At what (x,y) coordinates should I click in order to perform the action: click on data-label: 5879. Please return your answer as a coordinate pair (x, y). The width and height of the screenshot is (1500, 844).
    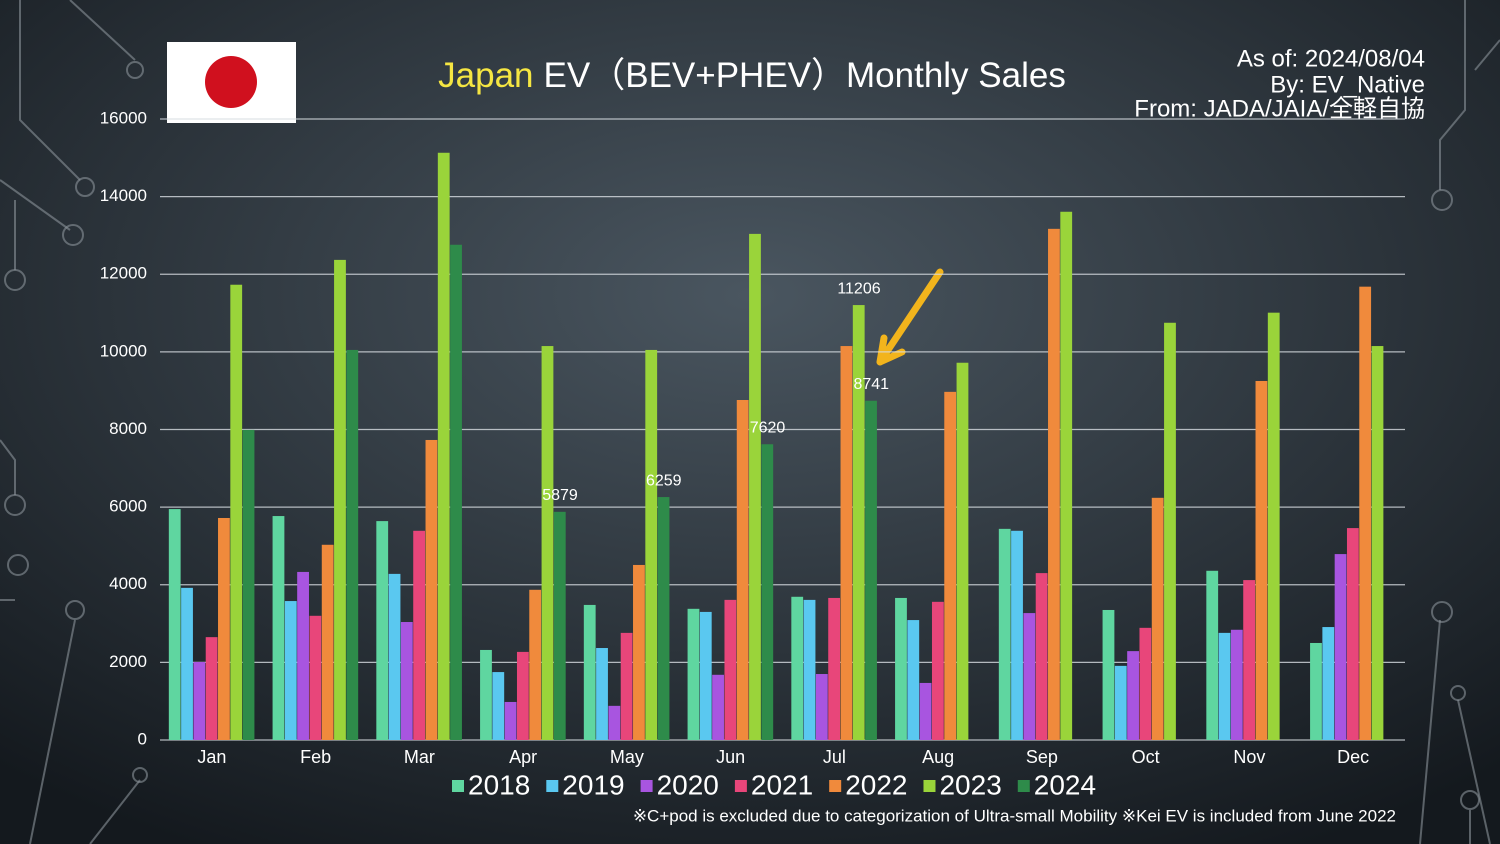
    Looking at the image, I should click on (560, 495).